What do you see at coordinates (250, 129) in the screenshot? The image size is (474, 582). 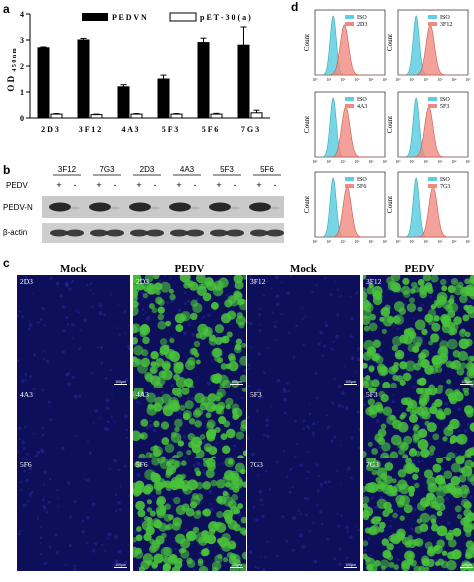 I see `x-tick-label: 7 G 3` at bounding box center [250, 129].